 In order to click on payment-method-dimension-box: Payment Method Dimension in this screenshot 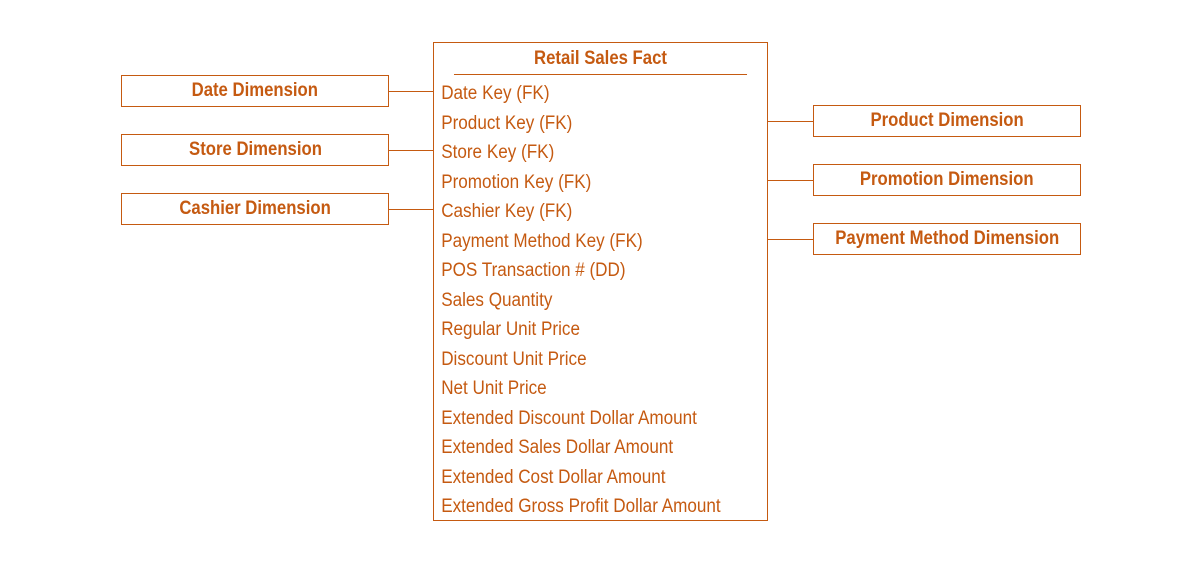, I will do `click(947, 239)`.